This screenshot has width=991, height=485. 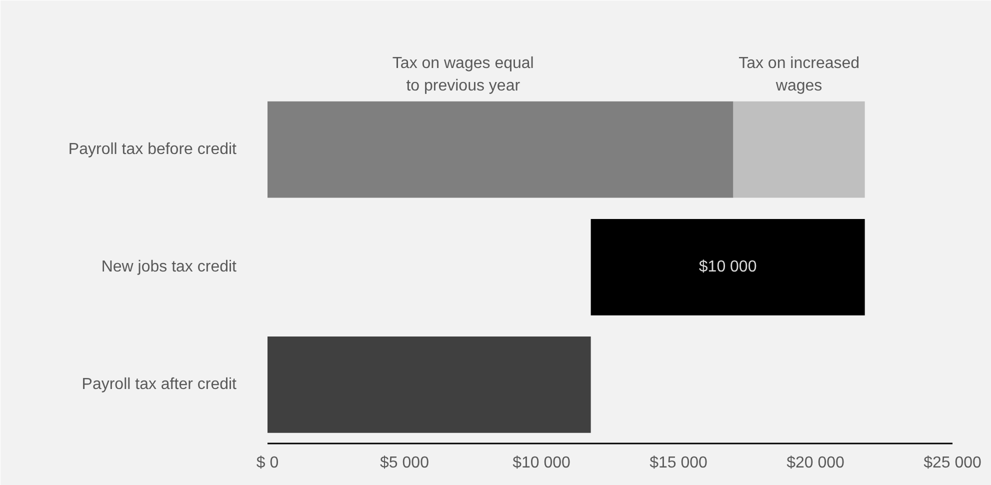 What do you see at coordinates (815, 463) in the screenshot?
I see `x-tick-label: $20 000` at bounding box center [815, 463].